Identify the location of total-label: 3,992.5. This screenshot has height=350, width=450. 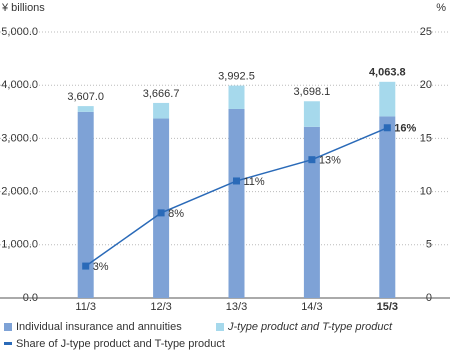
(236, 77).